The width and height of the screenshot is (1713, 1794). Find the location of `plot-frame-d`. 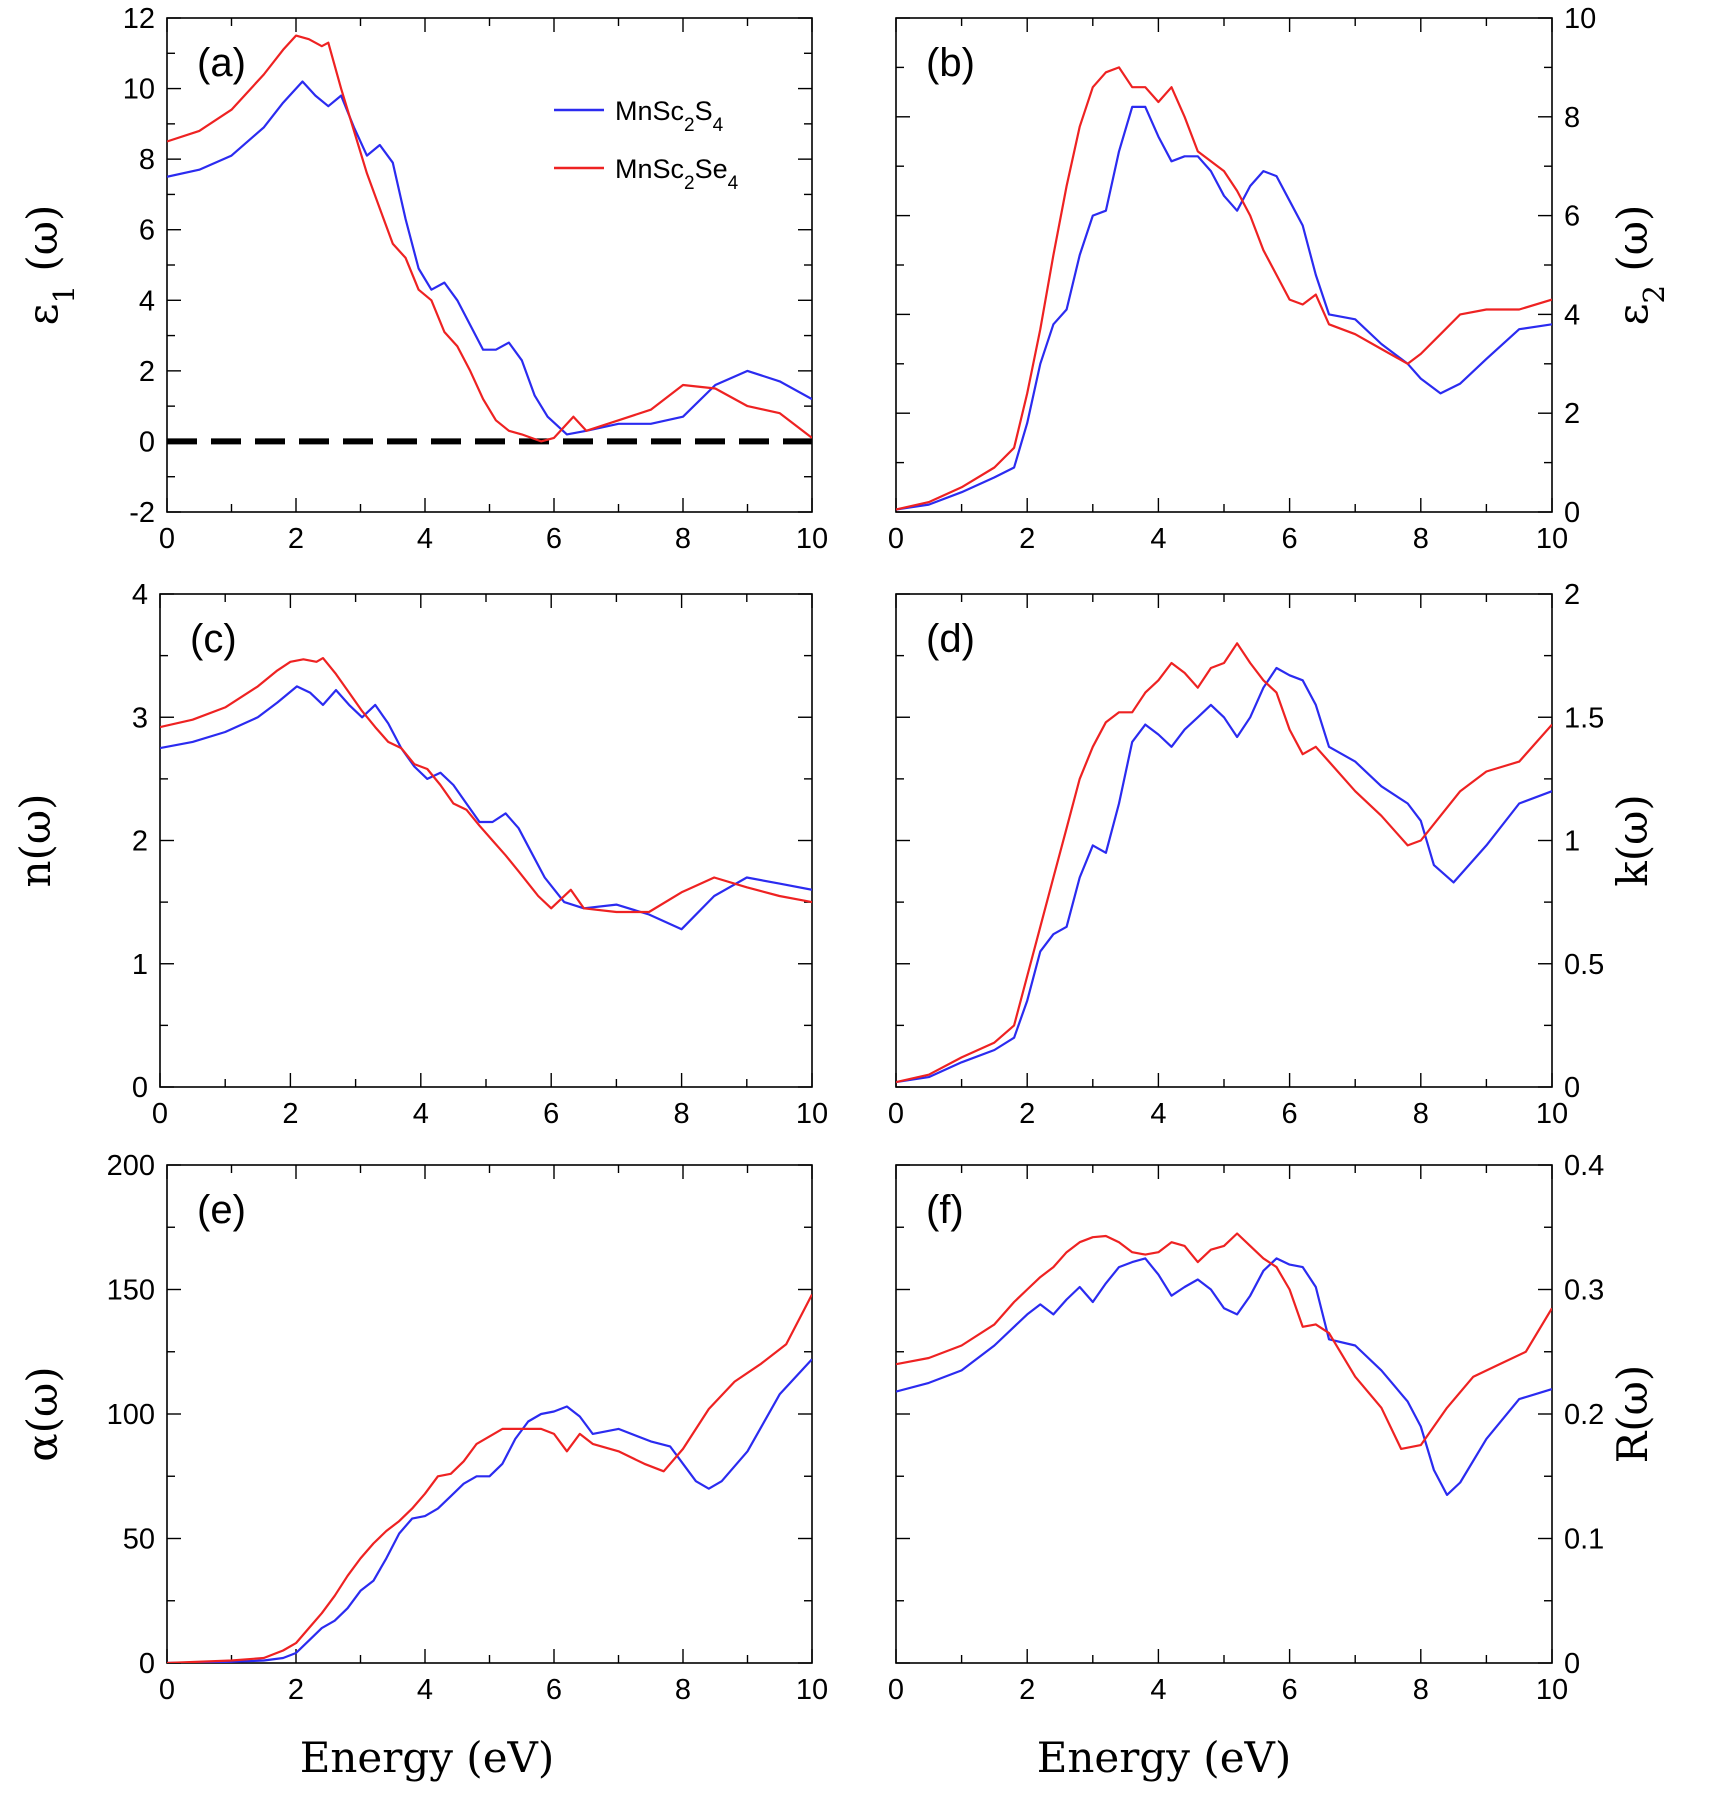

plot-frame-d is located at coordinates (1224, 840).